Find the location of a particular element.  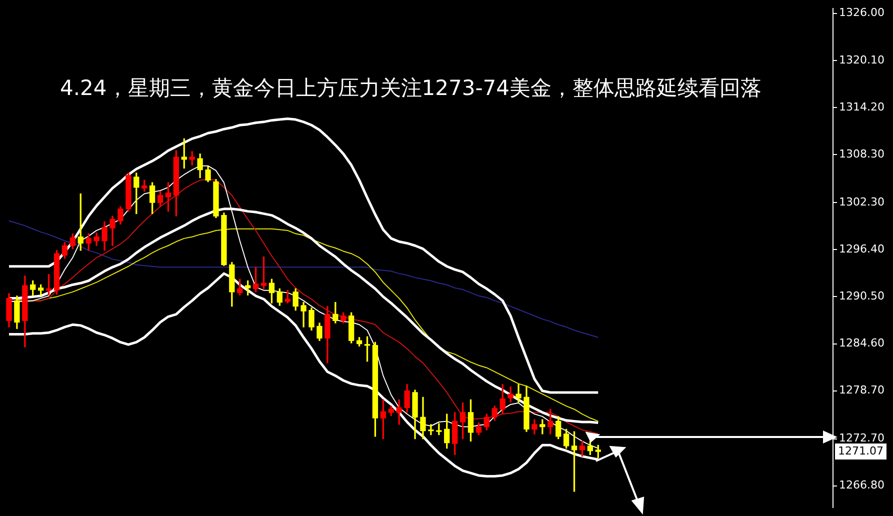

y-tick-label: 1320.10 is located at coordinates (861, 59).